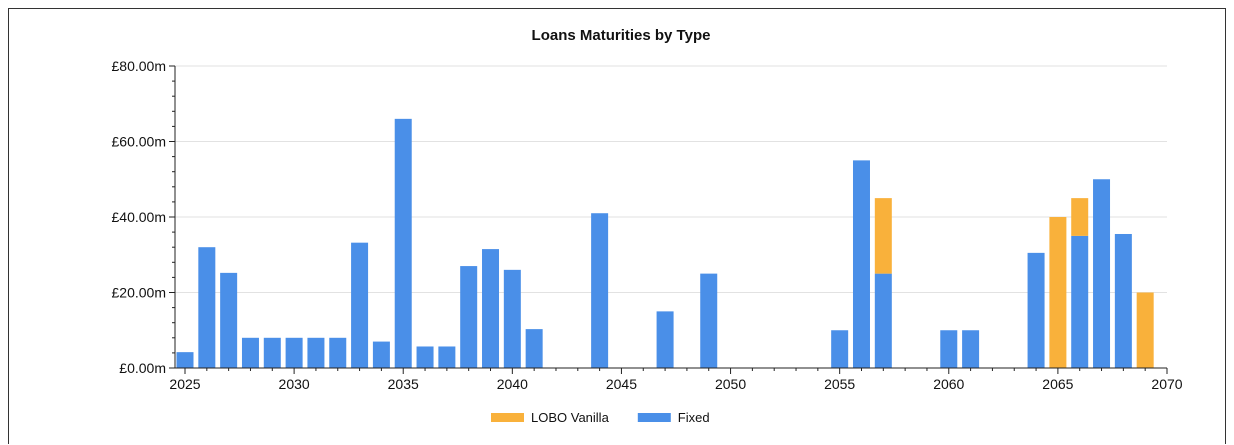 The width and height of the screenshot is (1234, 445). I want to click on x-tick-label: 2030, so click(294, 384).